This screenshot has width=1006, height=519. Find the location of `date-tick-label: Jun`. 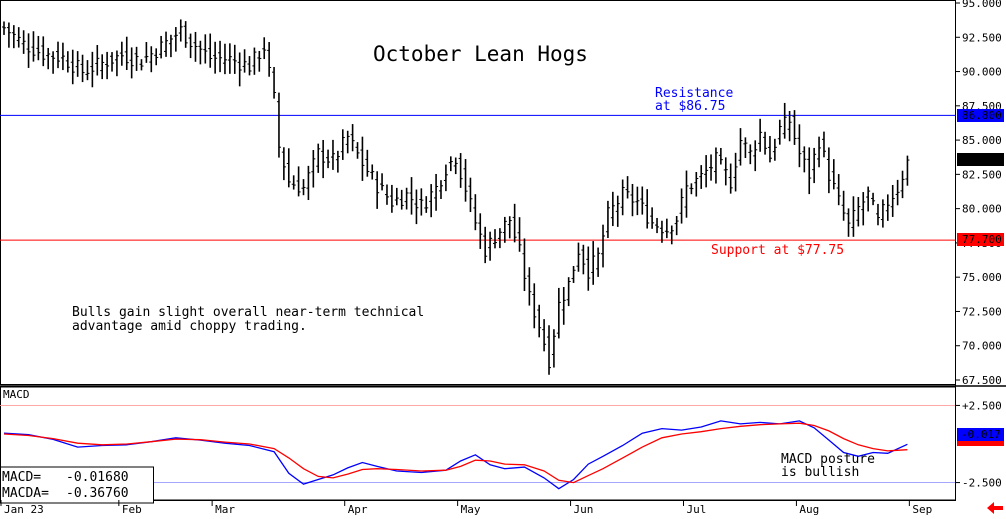

date-tick-label: Jun is located at coordinates (584, 509).